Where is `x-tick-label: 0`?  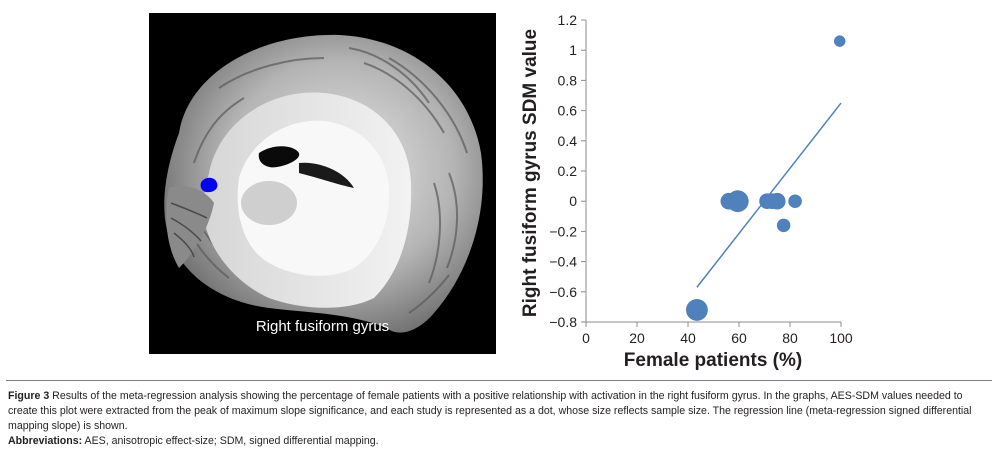 x-tick-label: 0 is located at coordinates (586, 338).